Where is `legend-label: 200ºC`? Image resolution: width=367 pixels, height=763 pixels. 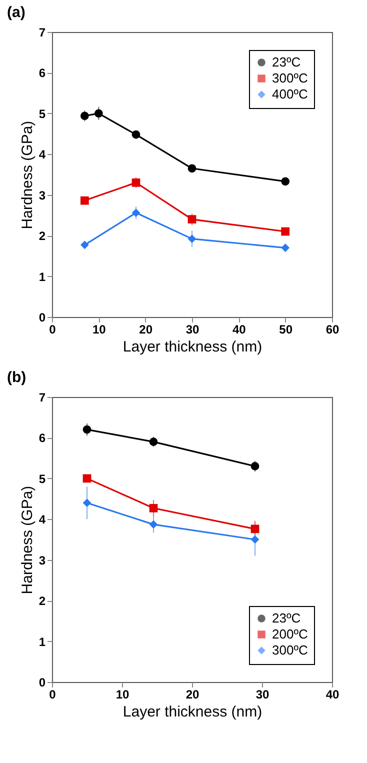
legend-label: 200ºC is located at coordinates (290, 634).